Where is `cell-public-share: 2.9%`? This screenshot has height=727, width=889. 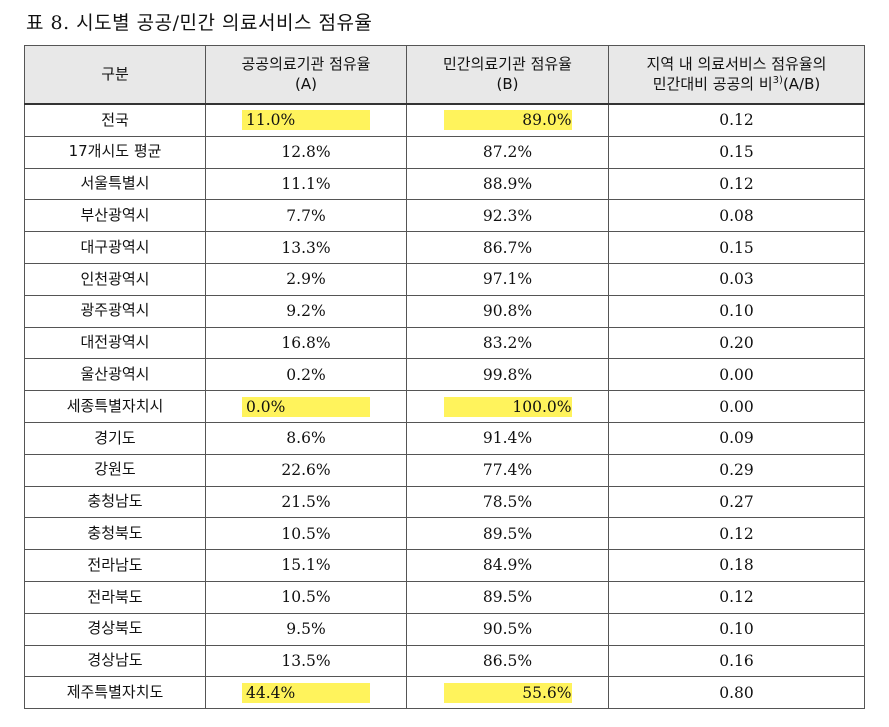
cell-public-share: 2.9% is located at coordinates (306, 279).